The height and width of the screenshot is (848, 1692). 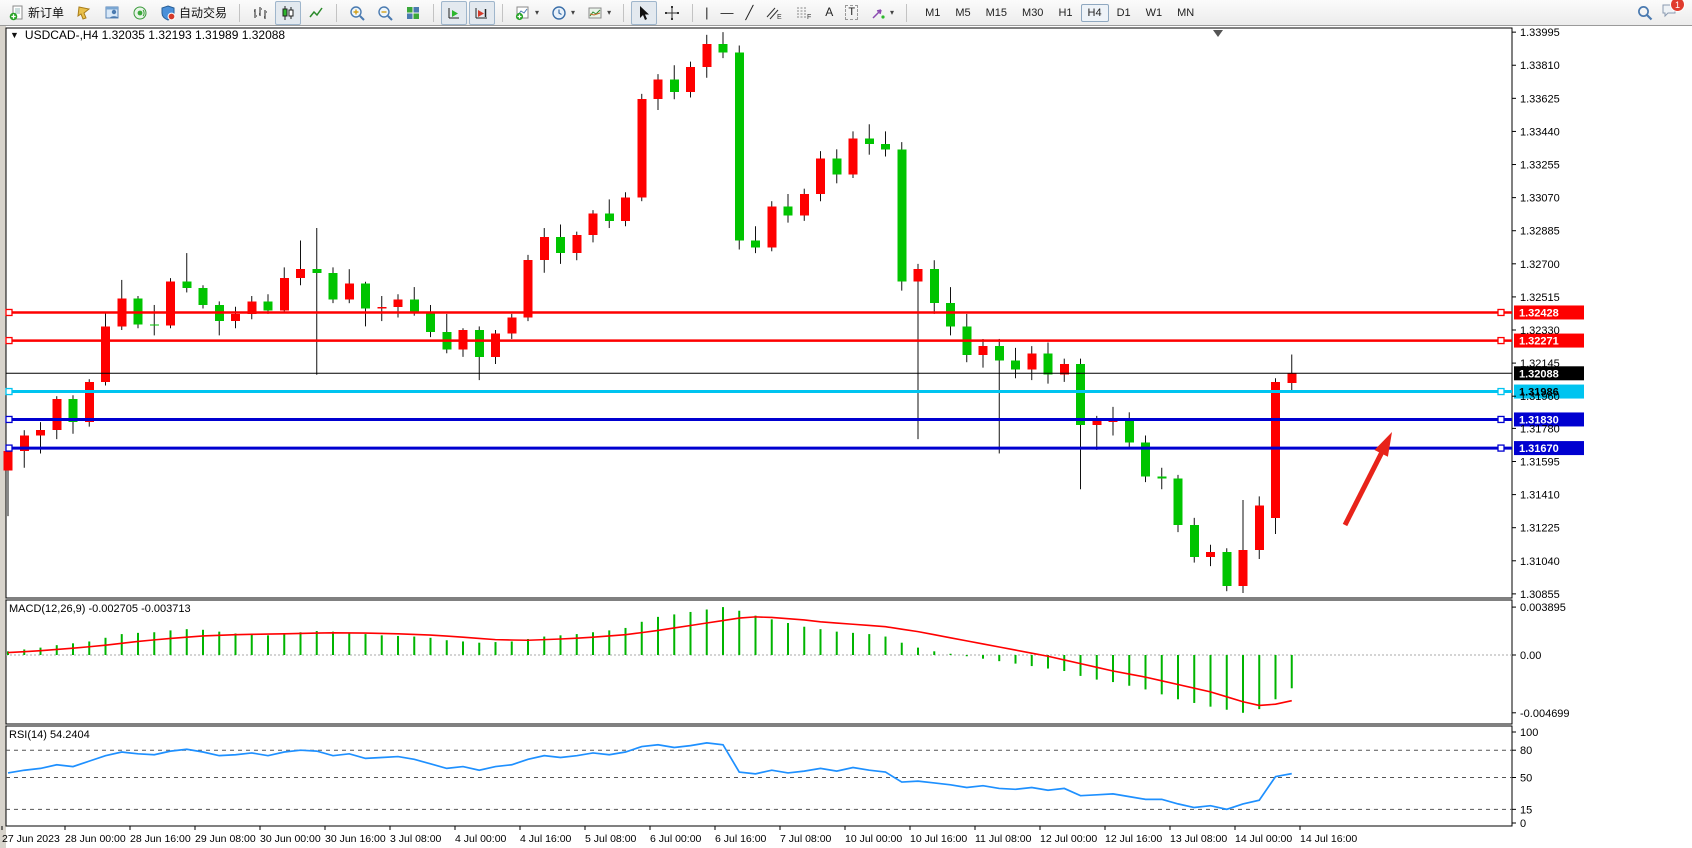 I want to click on timeframe-M30: M30, so click(x=1033, y=12).